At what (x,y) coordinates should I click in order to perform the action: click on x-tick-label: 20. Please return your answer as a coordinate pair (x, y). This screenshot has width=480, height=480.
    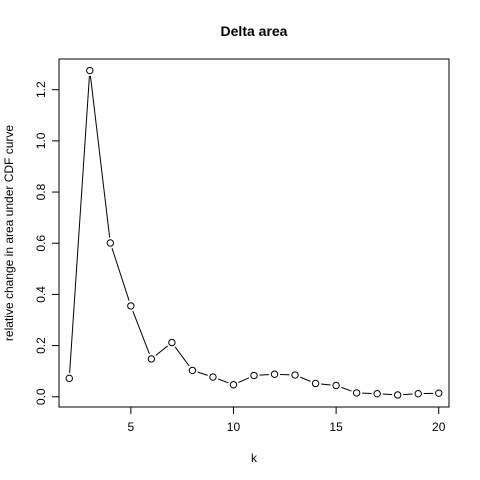
    Looking at the image, I should click on (439, 427).